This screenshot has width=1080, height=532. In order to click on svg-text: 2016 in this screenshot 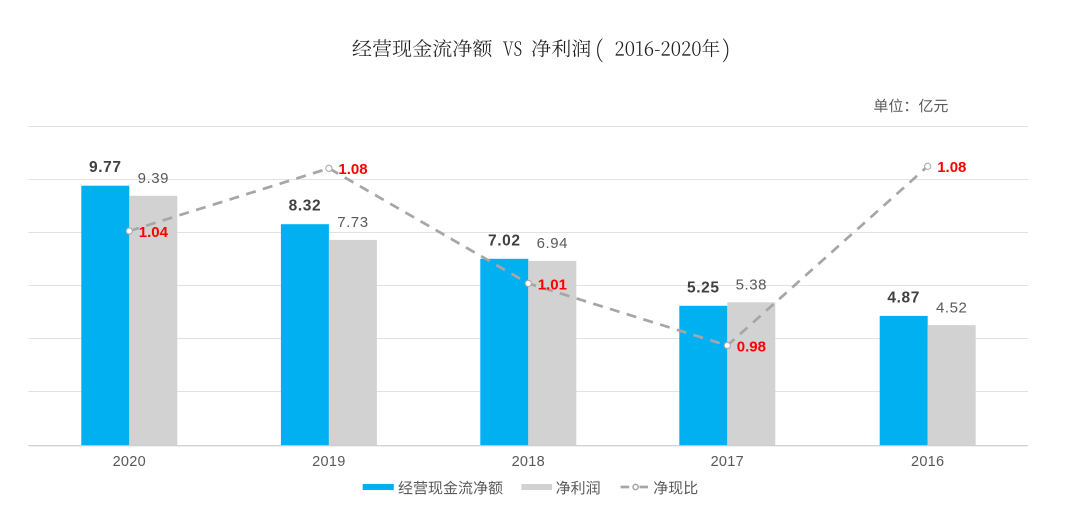, I will do `click(927, 462)`.